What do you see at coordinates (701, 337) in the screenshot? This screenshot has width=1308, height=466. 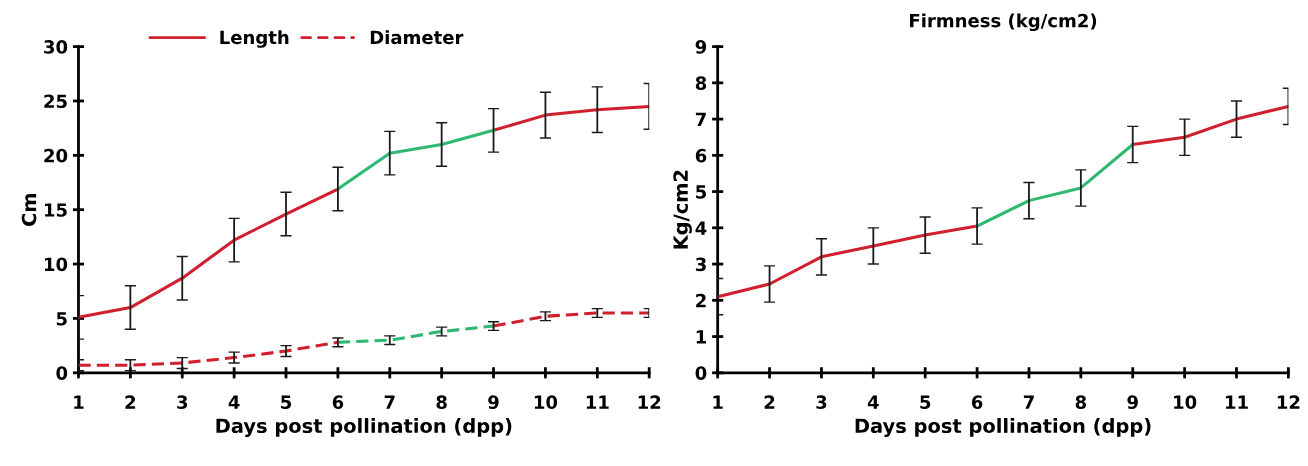 I see `y-tick-label: 1` at bounding box center [701, 337].